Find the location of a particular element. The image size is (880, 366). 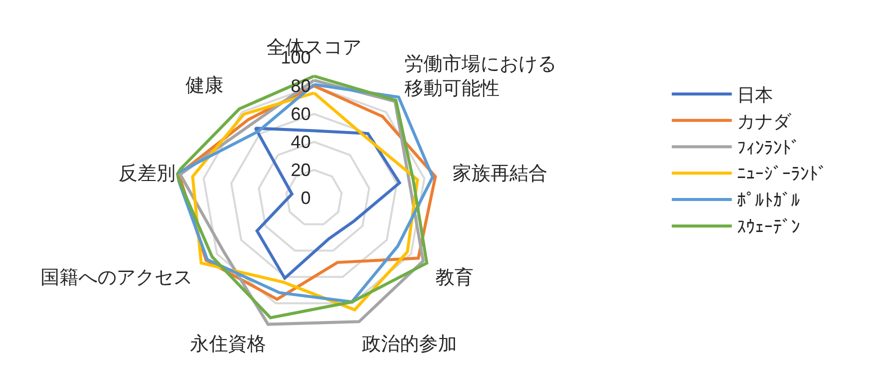

spoke-label: 反差別 is located at coordinates (147, 173).